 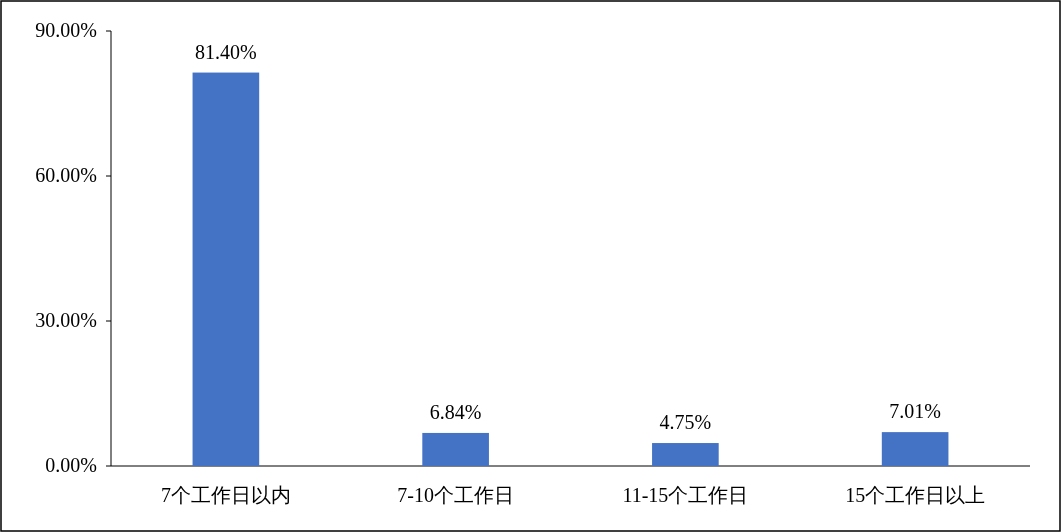 I want to click on data-label: 7.01%, so click(x=915, y=411).